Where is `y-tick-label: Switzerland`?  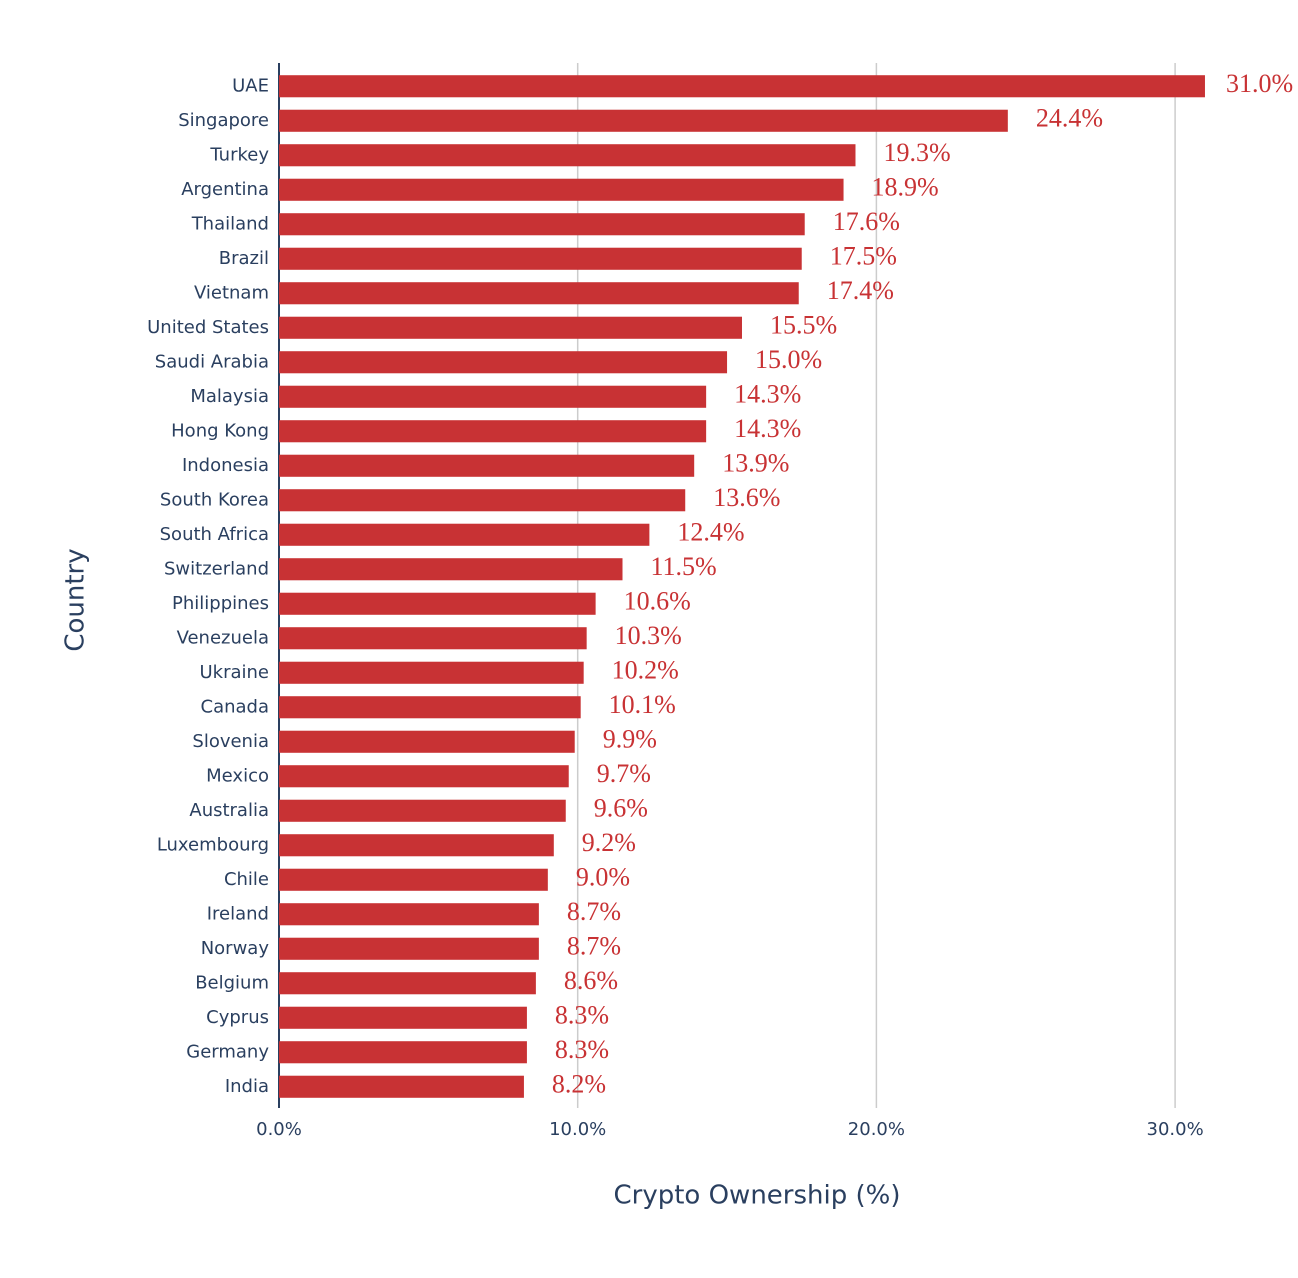 y-tick-label: Switzerland is located at coordinates (216, 568).